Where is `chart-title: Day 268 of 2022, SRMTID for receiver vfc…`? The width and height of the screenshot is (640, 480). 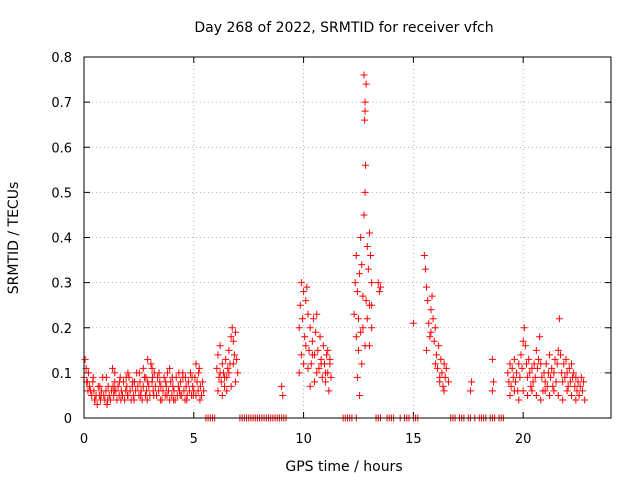
chart-title: Day 268 of 2022, SRMTID for receiver vfc… is located at coordinates (343, 28).